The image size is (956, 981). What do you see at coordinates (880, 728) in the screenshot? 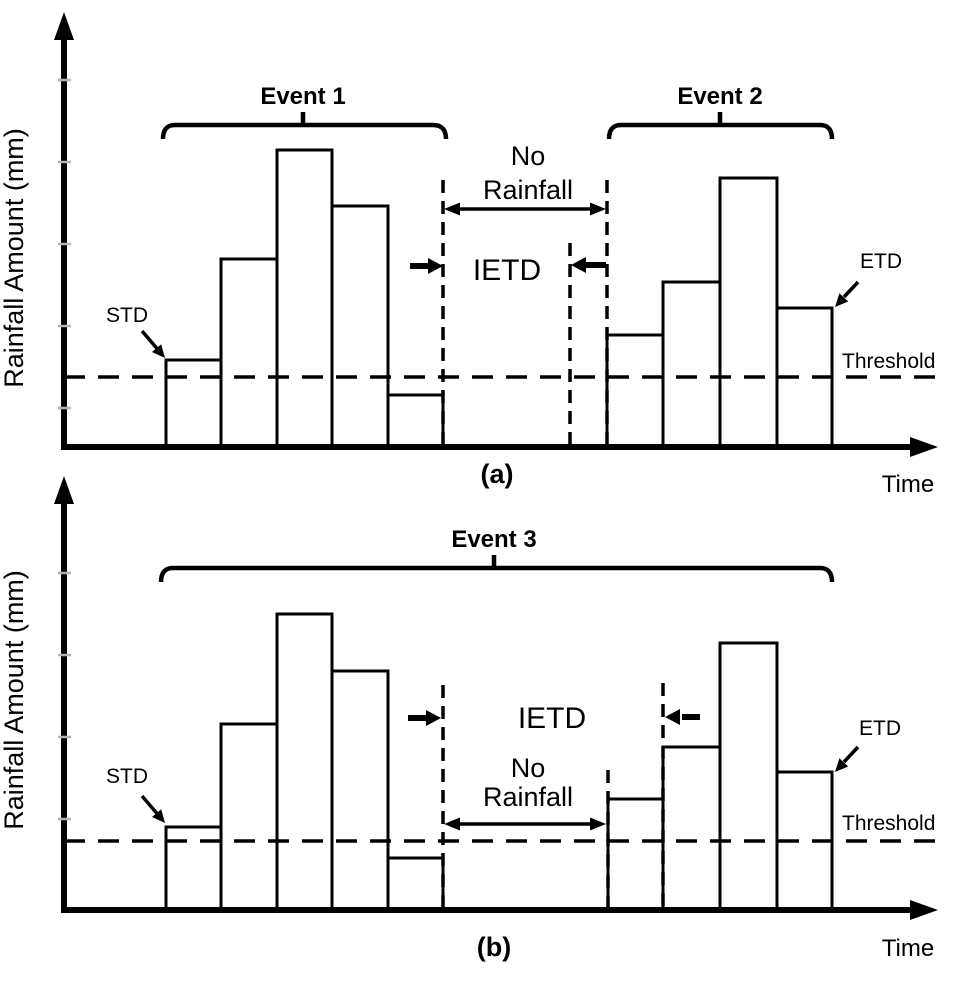
I see `etd-label-b: ETD` at bounding box center [880, 728].